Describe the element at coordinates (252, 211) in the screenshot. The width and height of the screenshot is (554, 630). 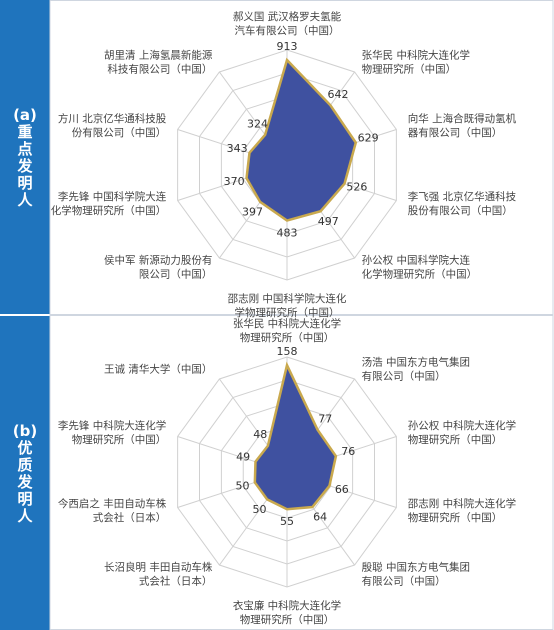
I see `value-label: 397` at that location.